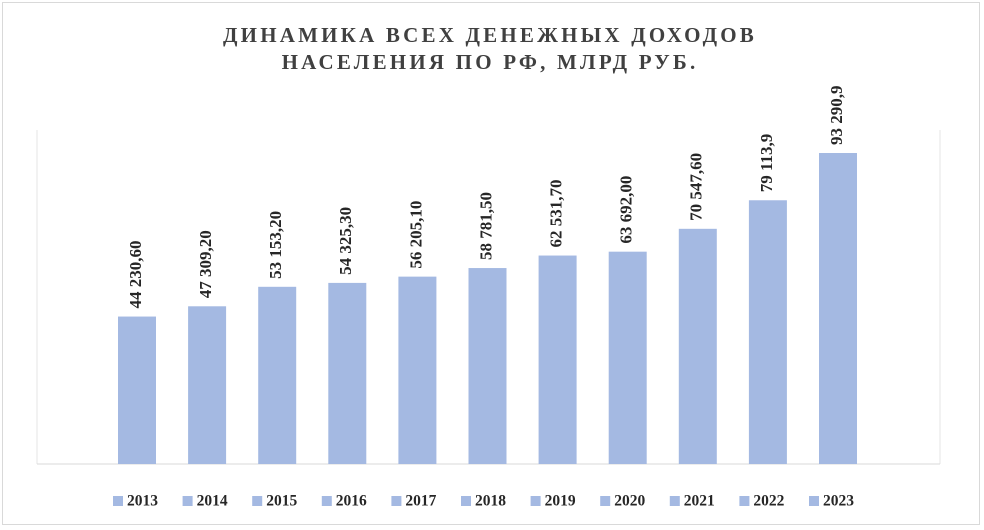 The height and width of the screenshot is (530, 984). I want to click on chart-title: НАСЕЛЕНИЯ ПО РФ, МЛРД РУБ., so click(490, 62).